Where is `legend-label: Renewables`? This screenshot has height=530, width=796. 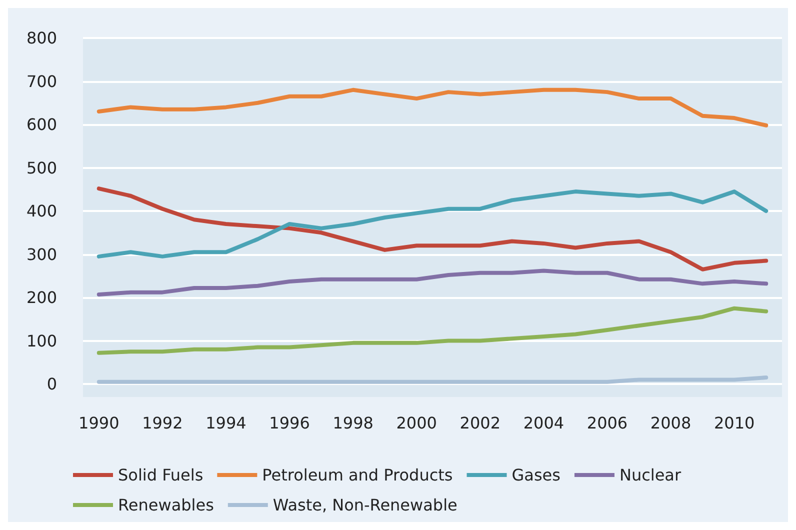
legend-label: Renewables is located at coordinates (166, 505).